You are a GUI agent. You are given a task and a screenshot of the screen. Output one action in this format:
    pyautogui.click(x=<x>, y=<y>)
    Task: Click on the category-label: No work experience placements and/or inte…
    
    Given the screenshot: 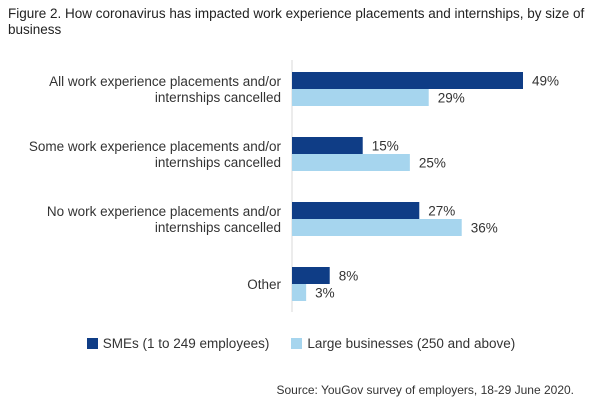 What is the action you would take?
    pyautogui.click(x=164, y=219)
    